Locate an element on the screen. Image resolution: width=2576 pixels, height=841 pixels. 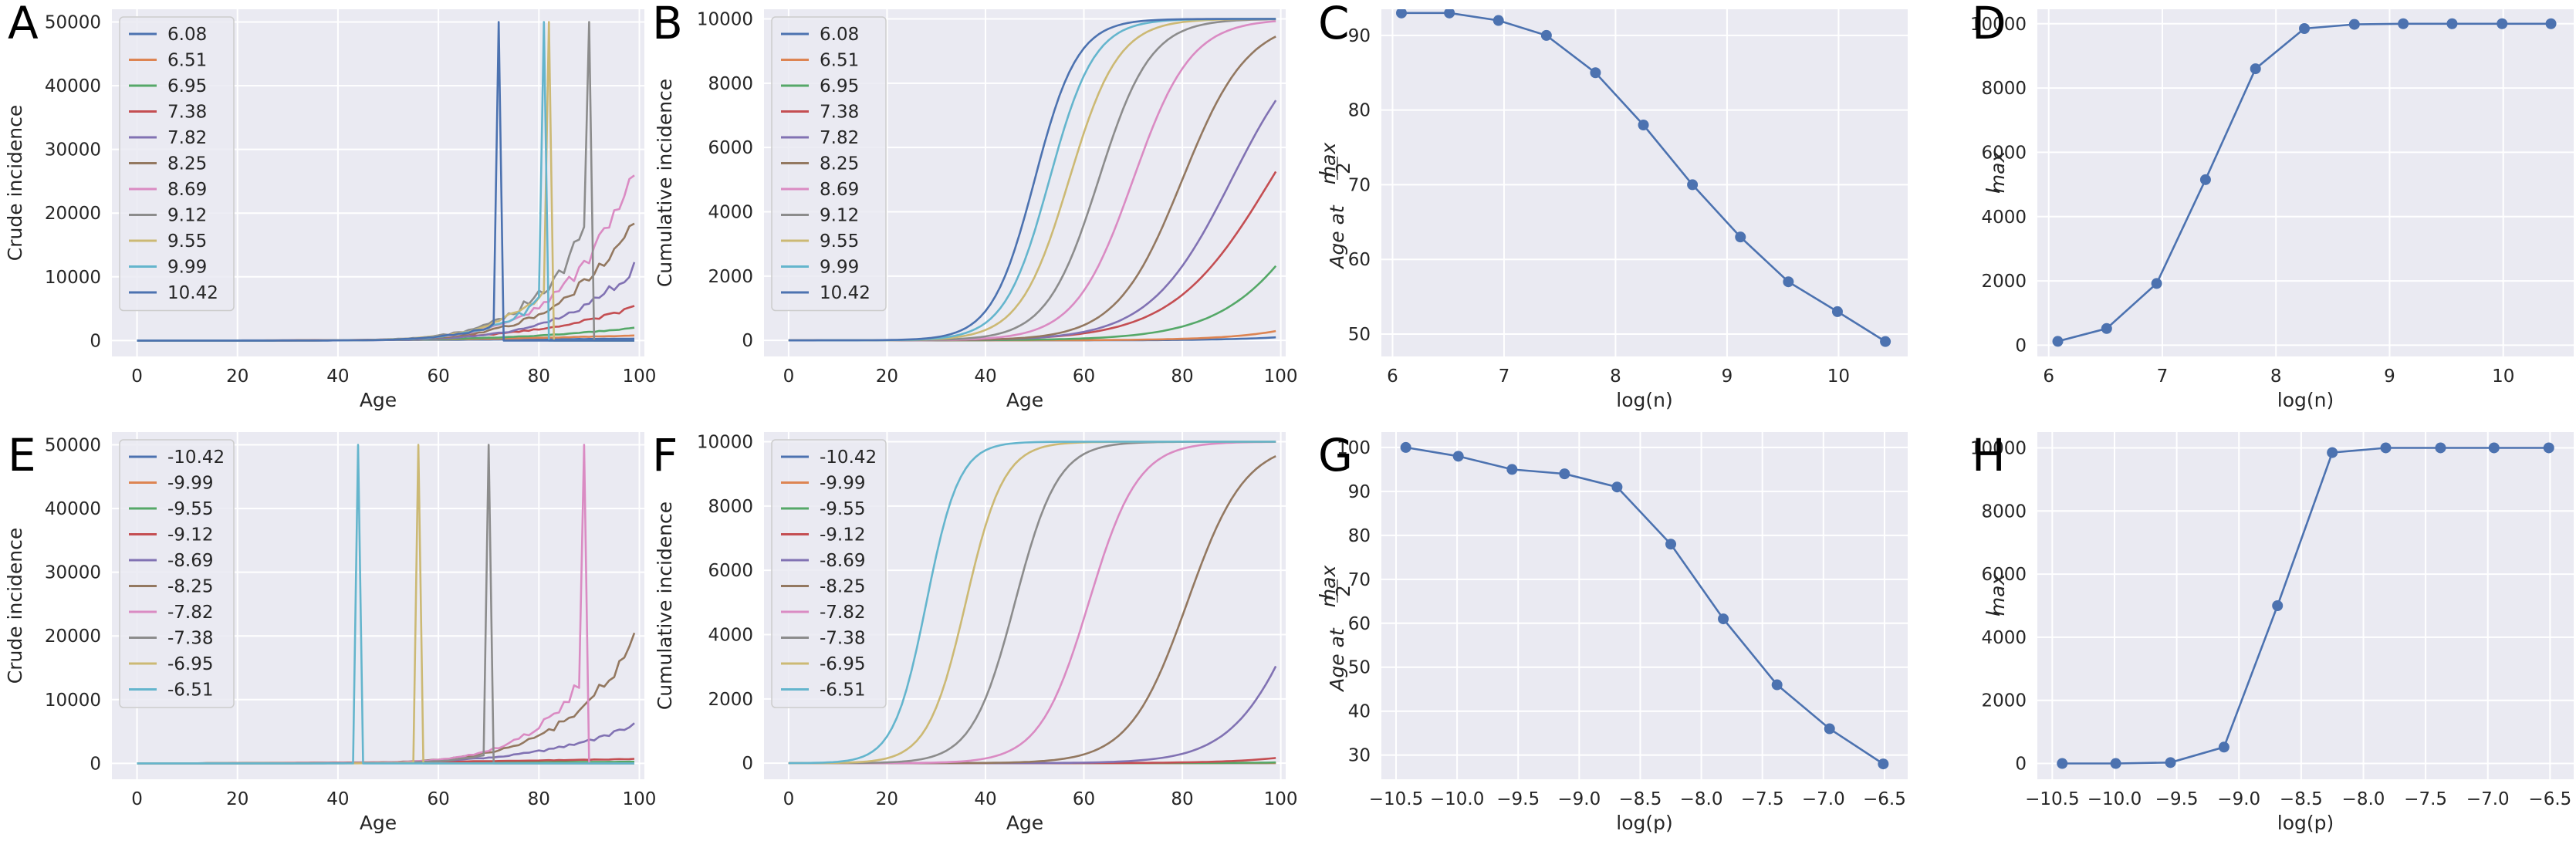
legend-label: -8.69 is located at coordinates (190, 561).